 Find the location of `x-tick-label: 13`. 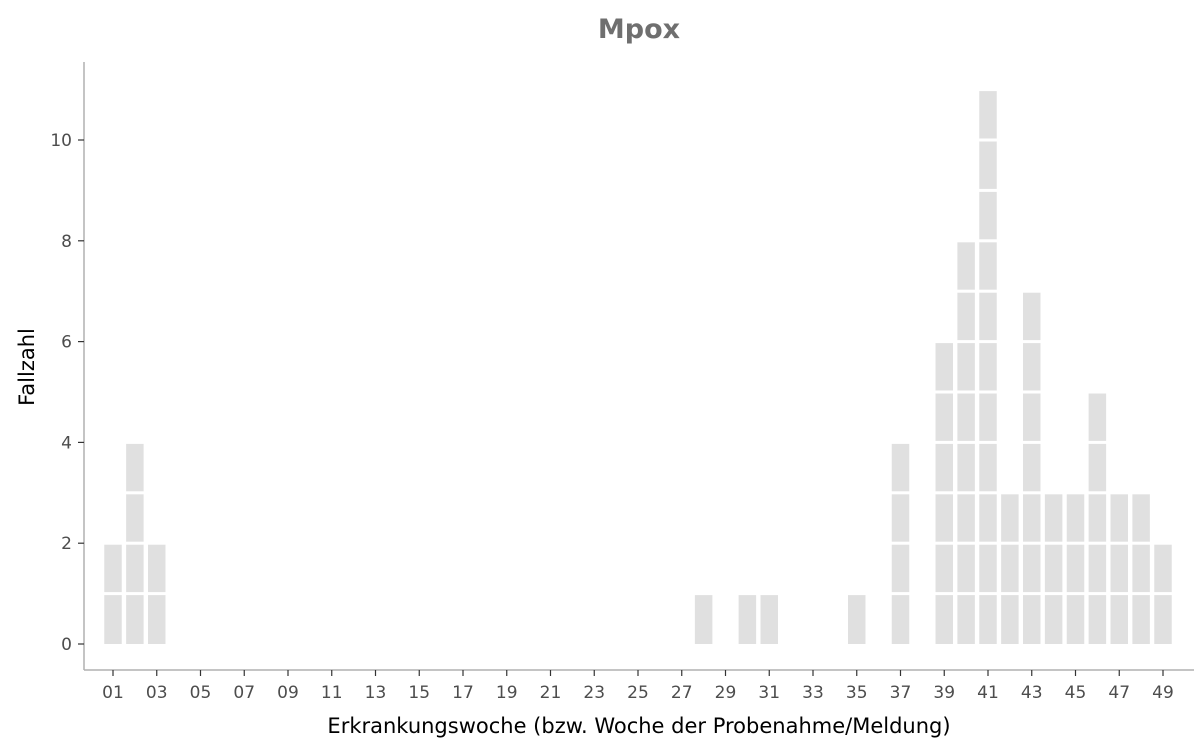

x-tick-label: 13 is located at coordinates (376, 693).